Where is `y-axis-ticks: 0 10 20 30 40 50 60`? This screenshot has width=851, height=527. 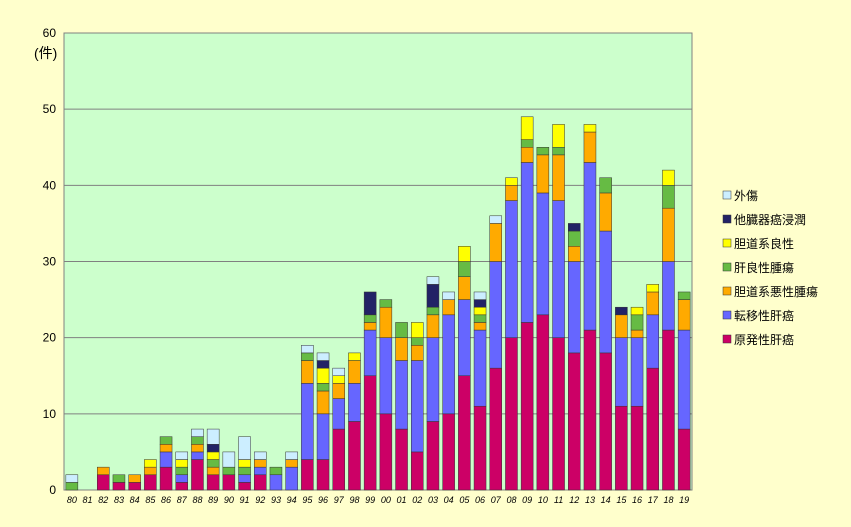 y-axis-ticks: 0 10 20 30 40 50 60 is located at coordinates (50, 261).